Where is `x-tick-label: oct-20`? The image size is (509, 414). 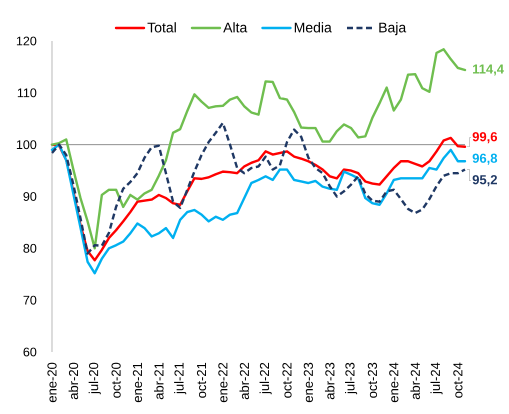
x-tick-label: oct-20 is located at coordinates (116, 380).